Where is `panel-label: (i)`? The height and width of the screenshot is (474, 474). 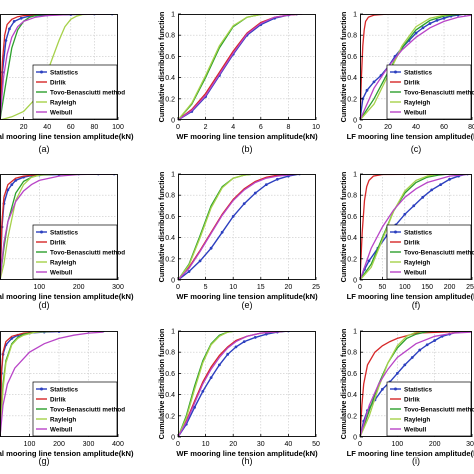 panel-label: (i) is located at coordinates (416, 461).